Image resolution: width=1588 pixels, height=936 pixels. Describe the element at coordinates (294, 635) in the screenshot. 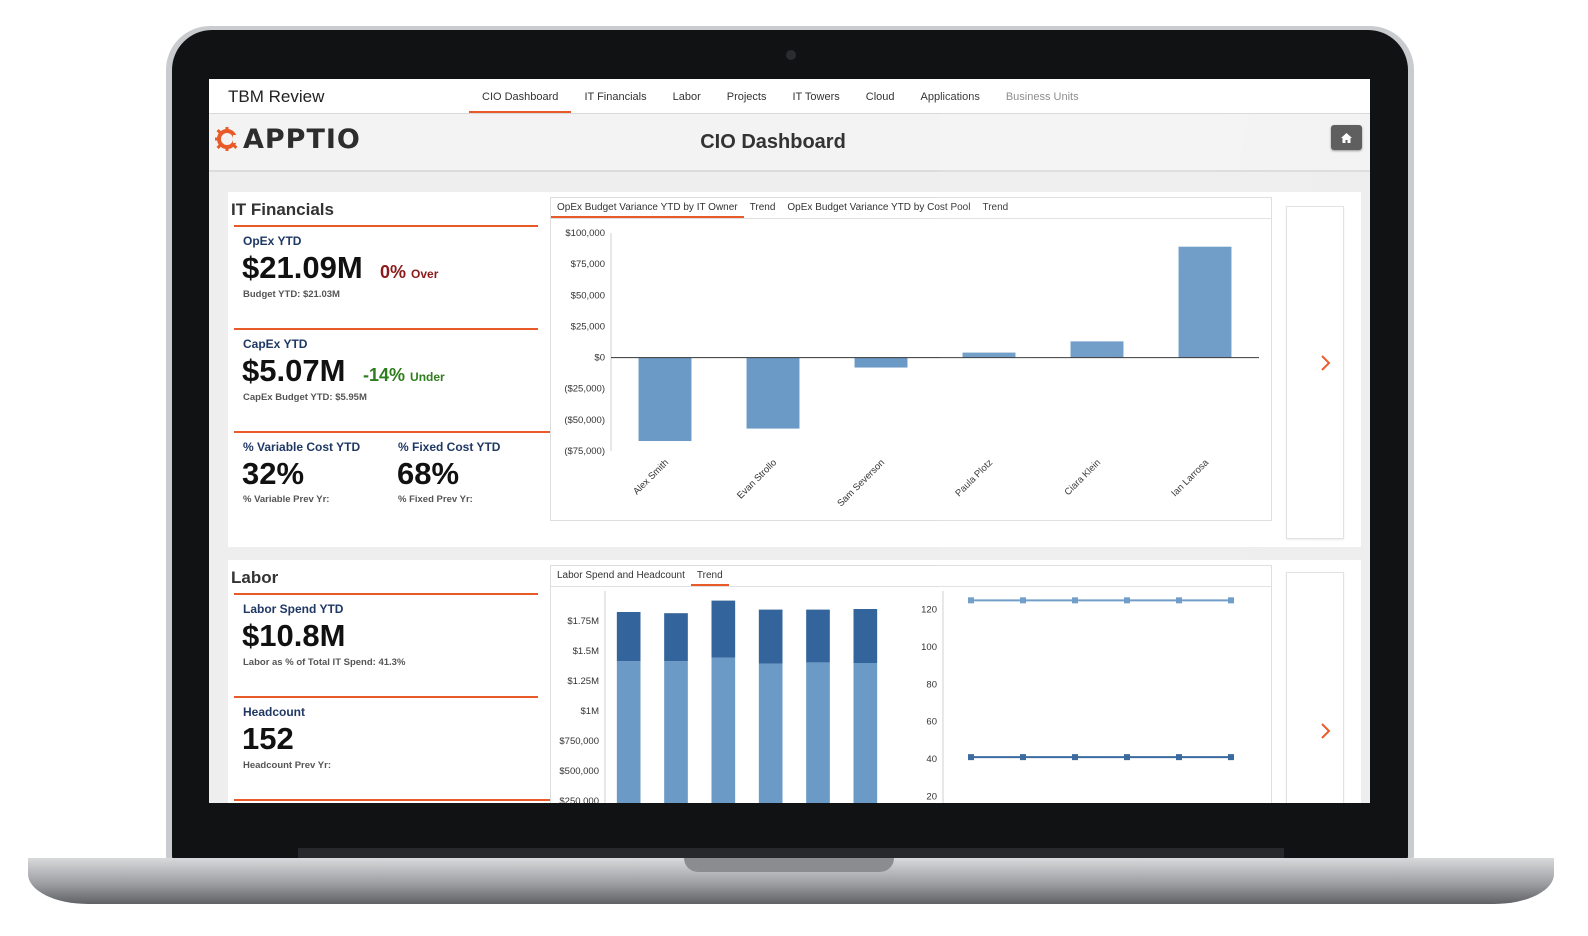

I see `labor-spend-value: $10.8M` at that location.